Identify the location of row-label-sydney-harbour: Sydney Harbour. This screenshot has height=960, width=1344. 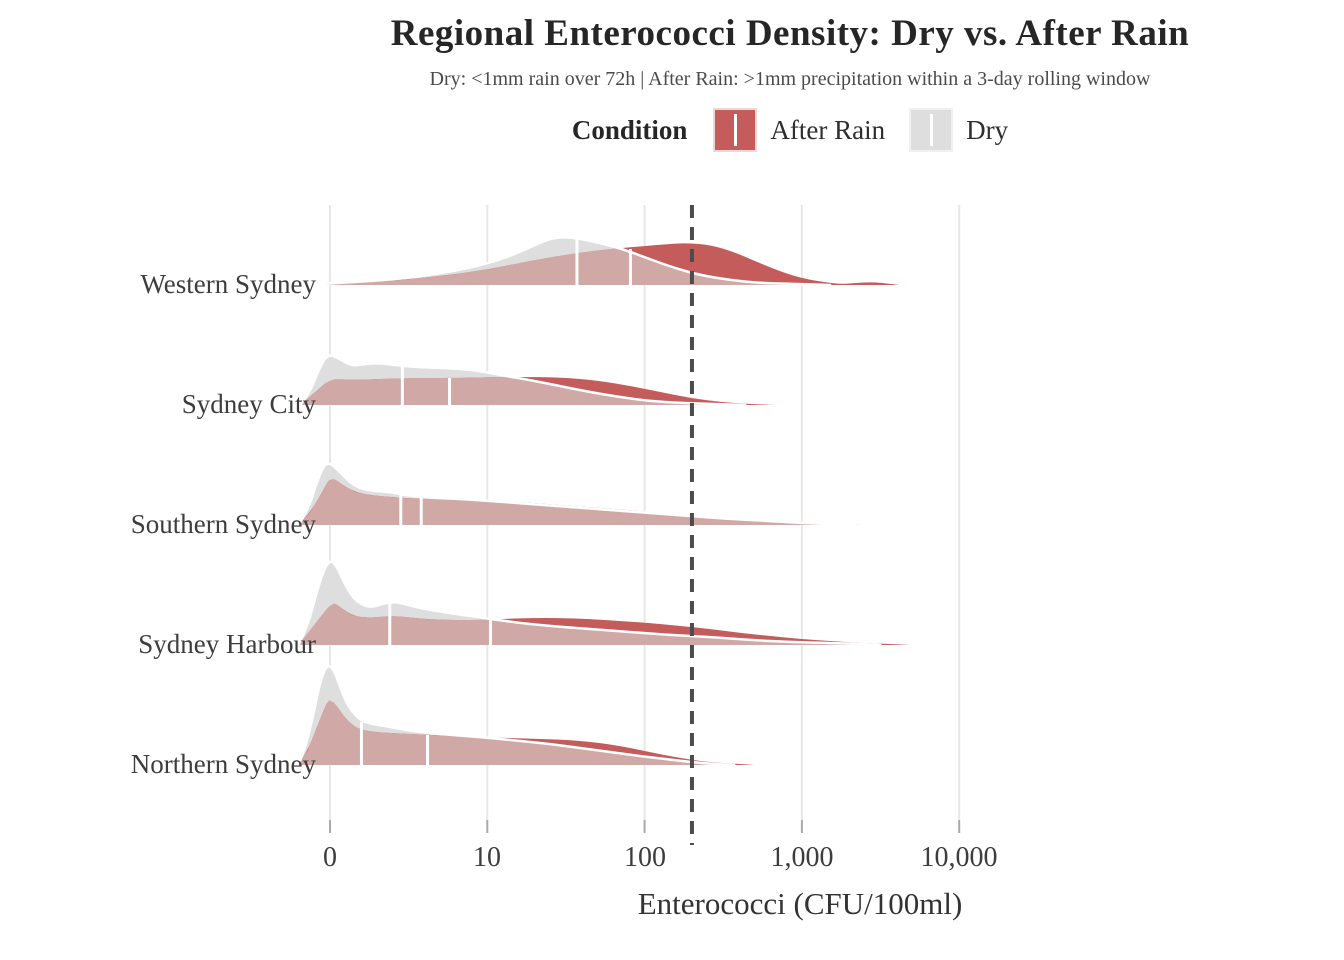
(227, 644).